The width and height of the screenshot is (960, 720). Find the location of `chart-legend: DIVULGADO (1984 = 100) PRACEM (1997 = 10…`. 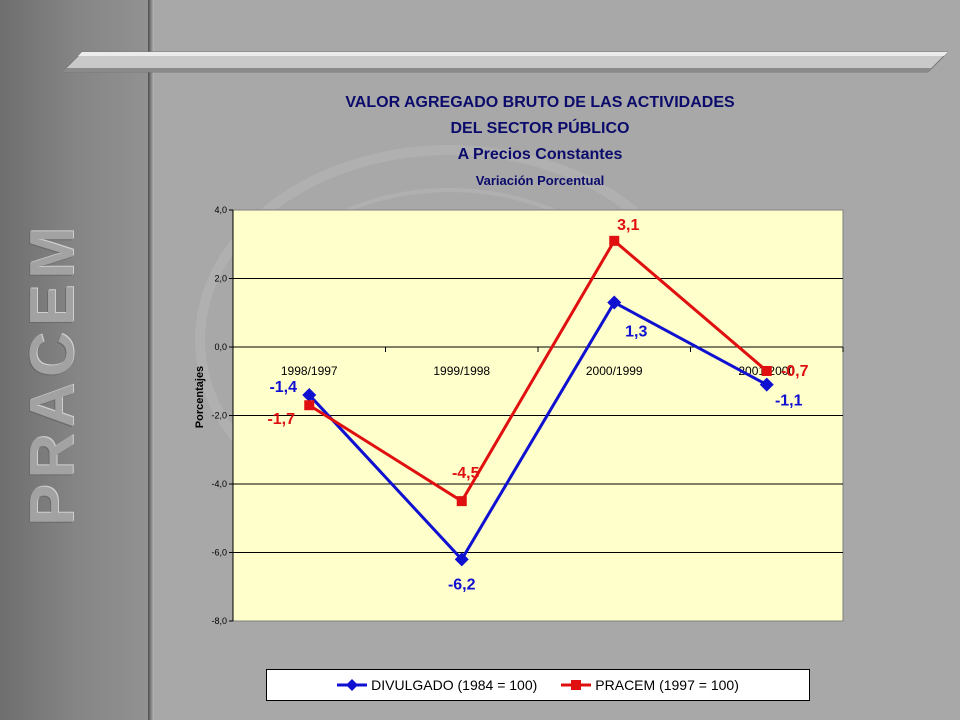

chart-legend: DIVULGADO (1984 = 100) PRACEM (1997 = 10… is located at coordinates (538, 685).